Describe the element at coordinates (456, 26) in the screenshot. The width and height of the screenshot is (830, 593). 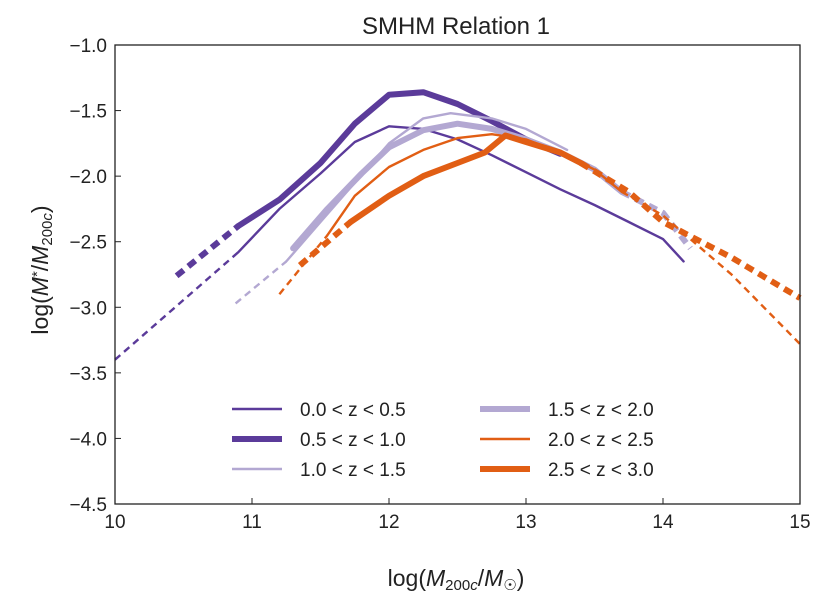
I see `chart-title: SMHM Relation 1` at that location.